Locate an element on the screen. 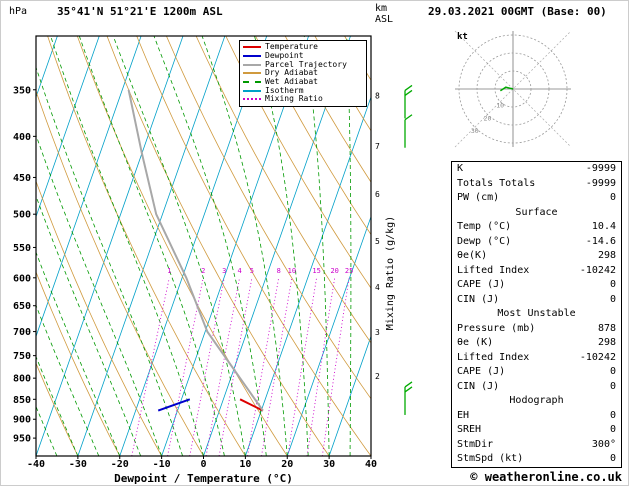  table-row: Pressure (mb) 878 is located at coordinates (536, 329).